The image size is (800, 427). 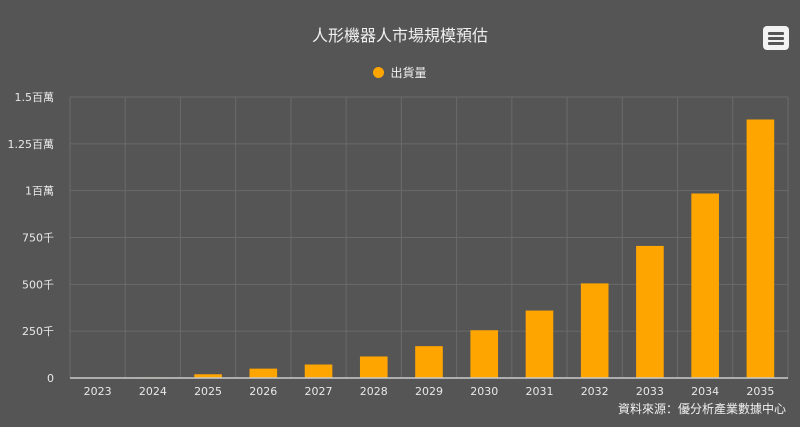 I want to click on bar-2025, so click(x=208, y=376).